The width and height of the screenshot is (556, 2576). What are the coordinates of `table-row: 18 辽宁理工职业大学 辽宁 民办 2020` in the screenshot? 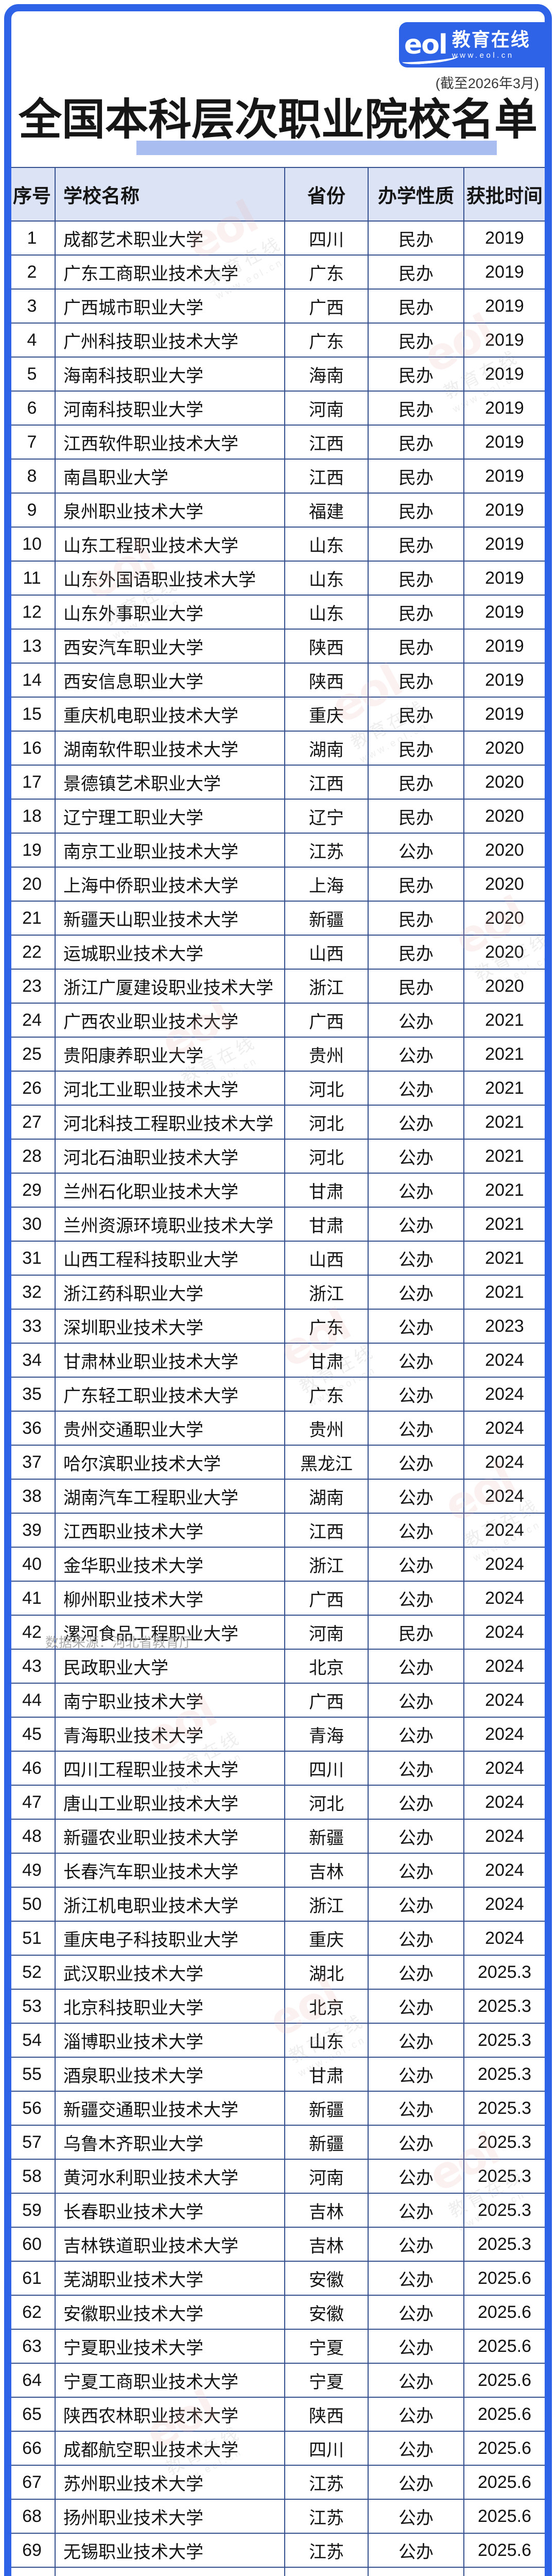 It's located at (277, 817).